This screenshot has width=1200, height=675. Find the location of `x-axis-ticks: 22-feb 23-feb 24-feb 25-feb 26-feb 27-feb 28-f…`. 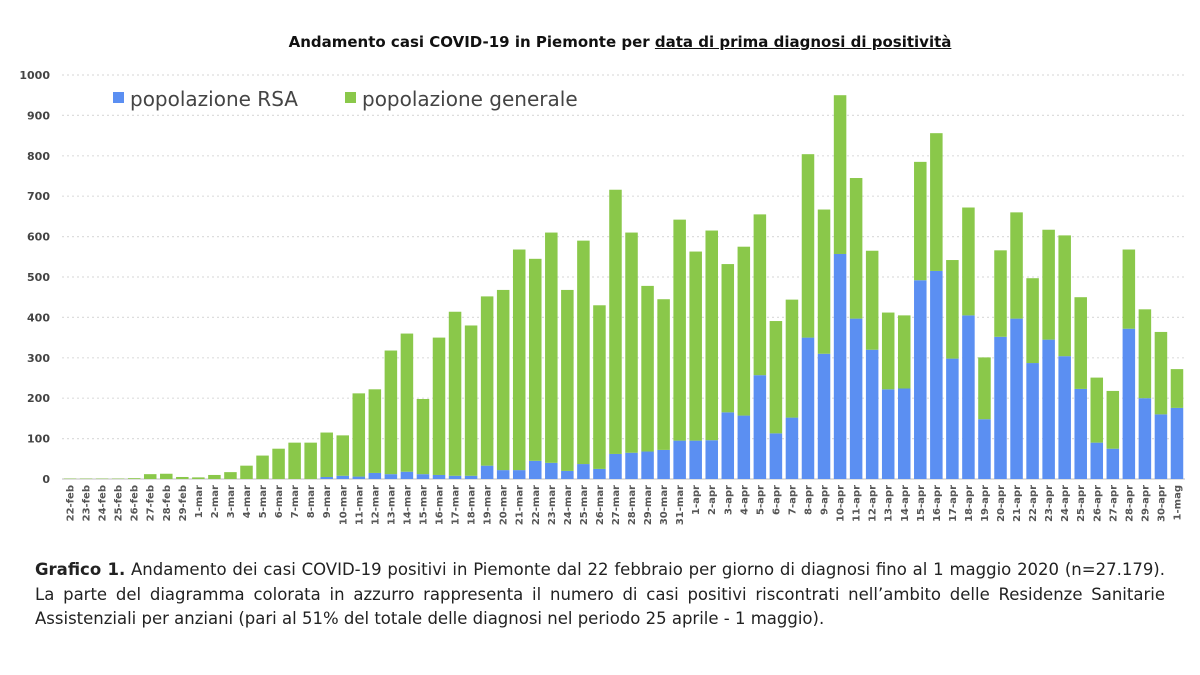

x-axis-ticks: 22-feb 23-feb 24-feb 25-feb 26-feb 27-feb 28-f… is located at coordinates (625, 505).